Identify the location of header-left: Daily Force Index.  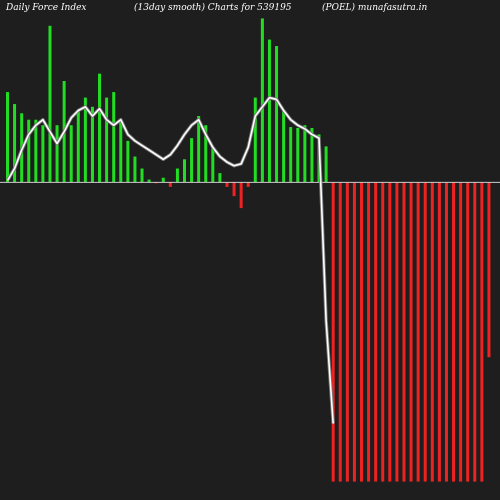
(46, 8).